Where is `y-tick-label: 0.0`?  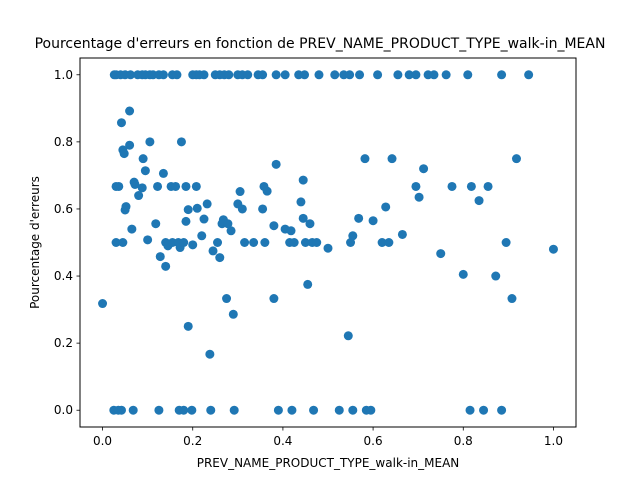
y-tick-label: 0.0 is located at coordinates (63, 410).